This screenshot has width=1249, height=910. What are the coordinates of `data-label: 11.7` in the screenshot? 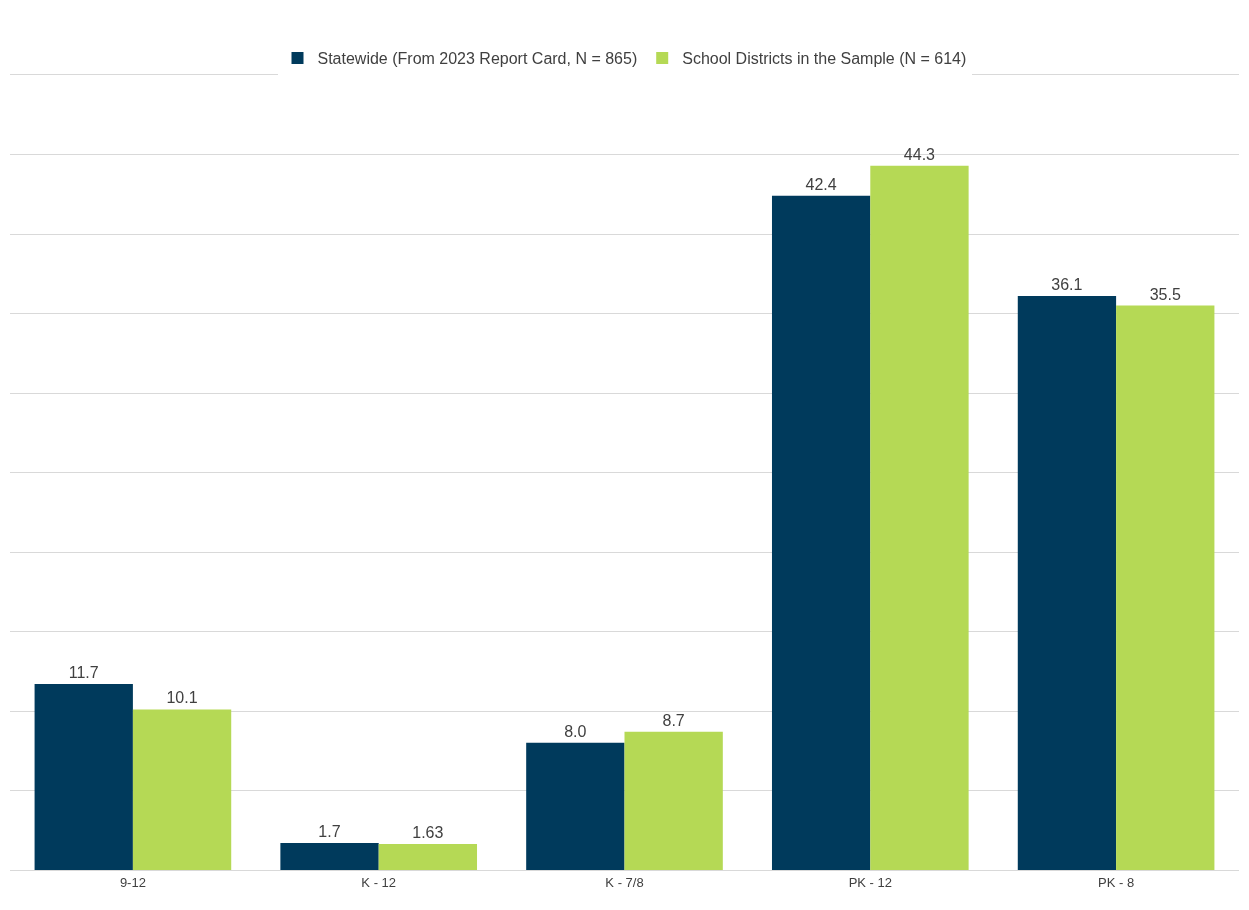 It's located at (83, 672).